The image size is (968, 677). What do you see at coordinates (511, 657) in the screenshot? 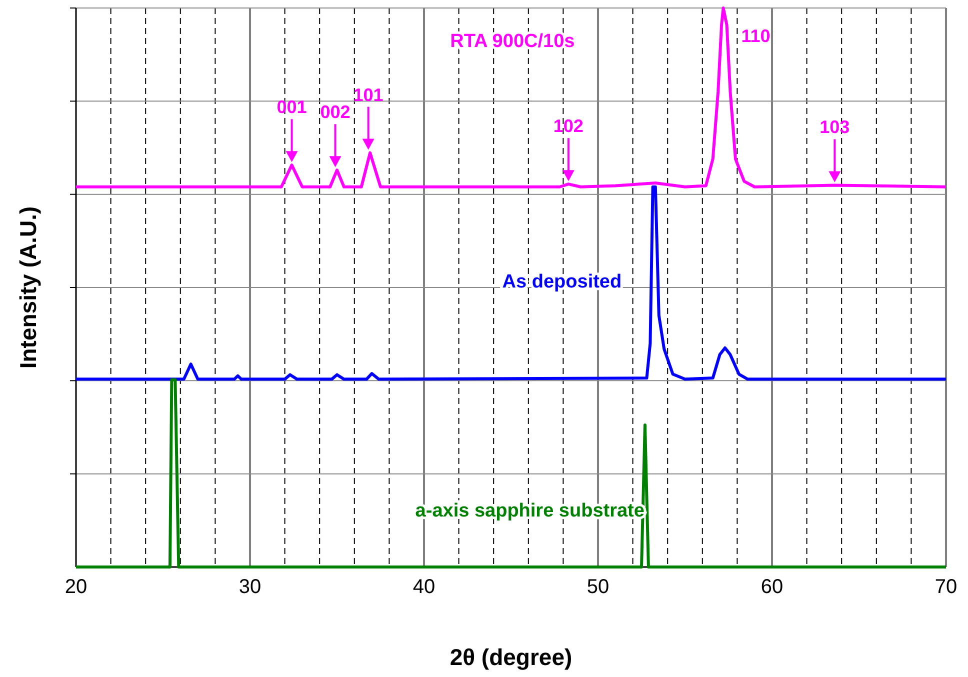
I see `x-axis-title: 2θ (degree)` at bounding box center [511, 657].